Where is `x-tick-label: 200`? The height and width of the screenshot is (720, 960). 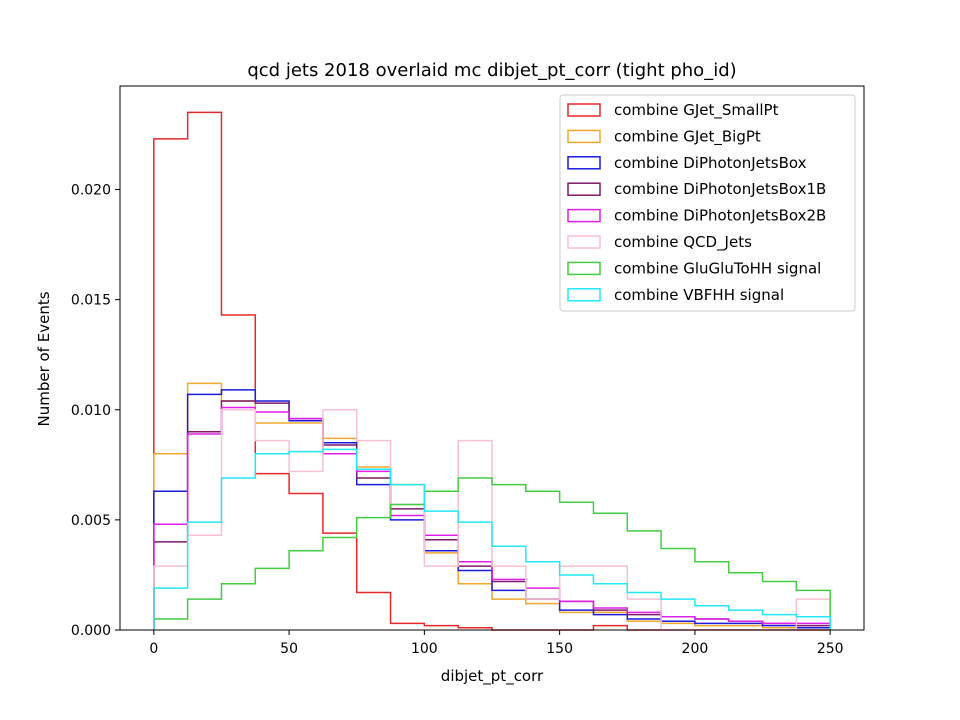
x-tick-label: 200 is located at coordinates (695, 649).